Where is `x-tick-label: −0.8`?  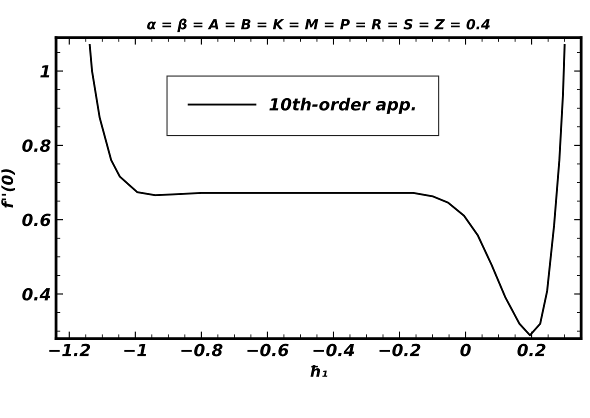 x-tick-label: −0.8 is located at coordinates (201, 350).